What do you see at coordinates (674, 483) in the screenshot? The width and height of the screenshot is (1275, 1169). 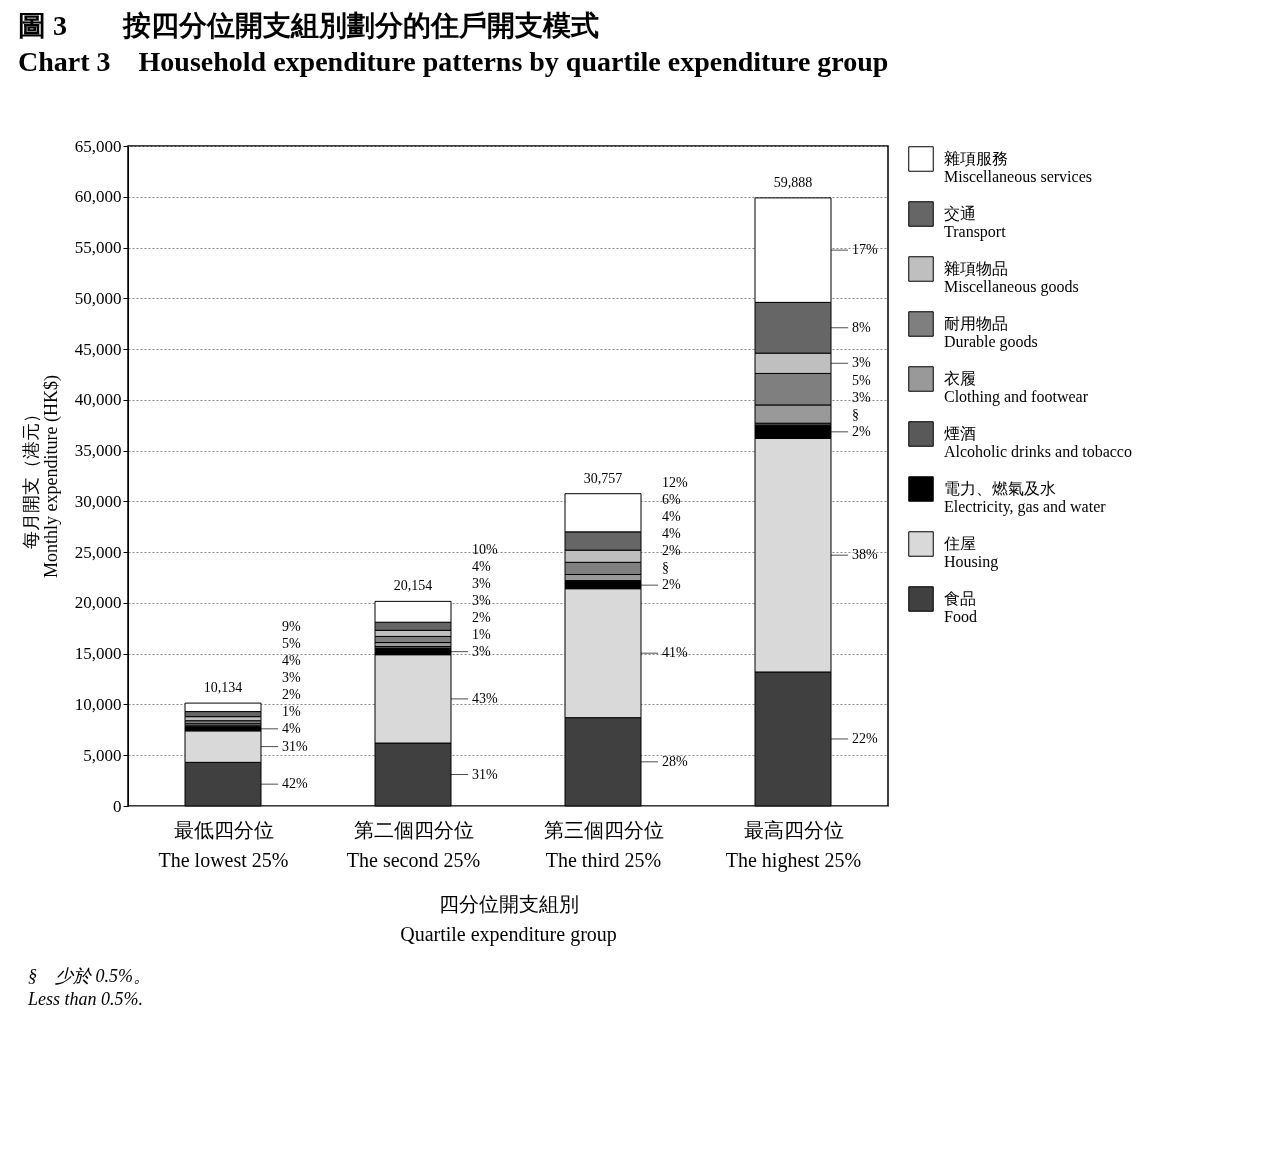 I see `annotation: 12%` at bounding box center [674, 483].